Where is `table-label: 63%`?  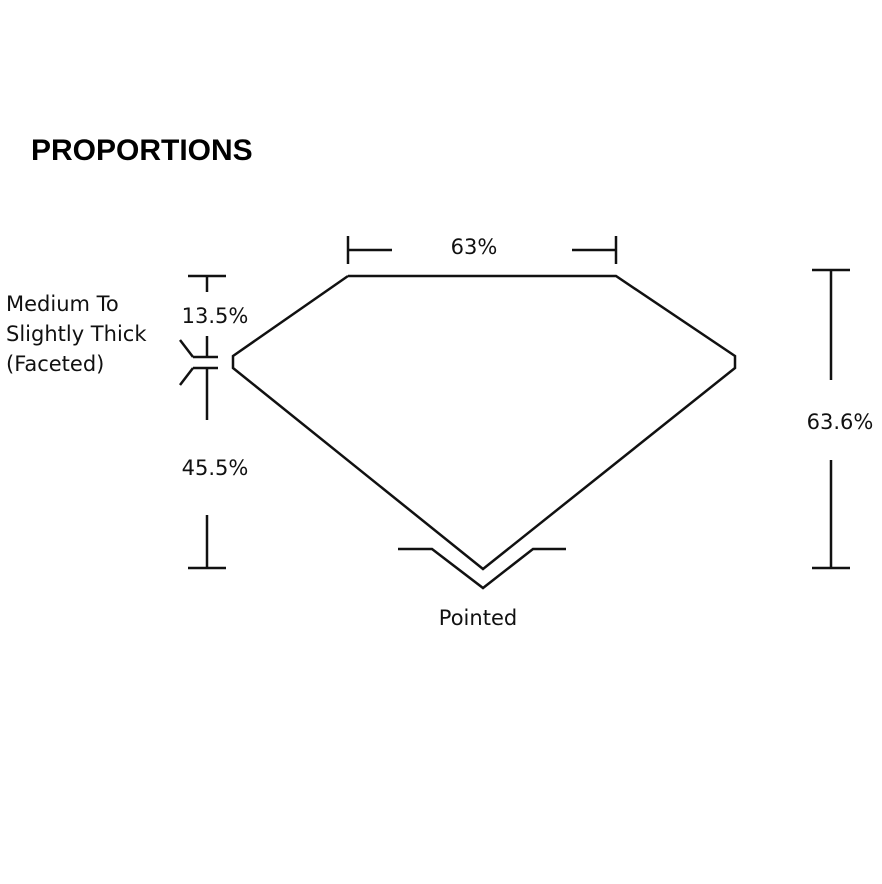
table-label: 63% is located at coordinates (474, 247).